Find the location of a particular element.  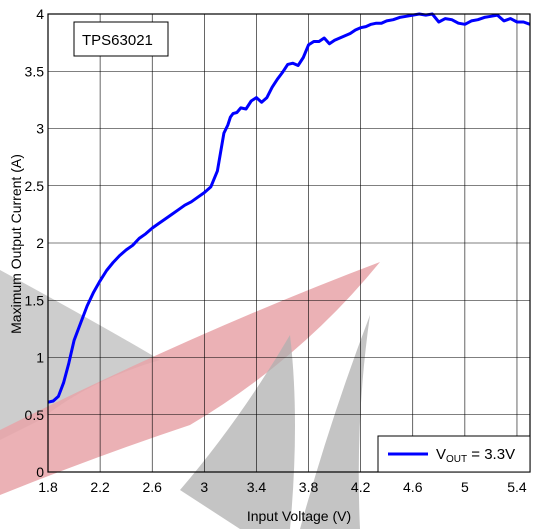

annotation-label: TPS63021 is located at coordinates (117, 40).